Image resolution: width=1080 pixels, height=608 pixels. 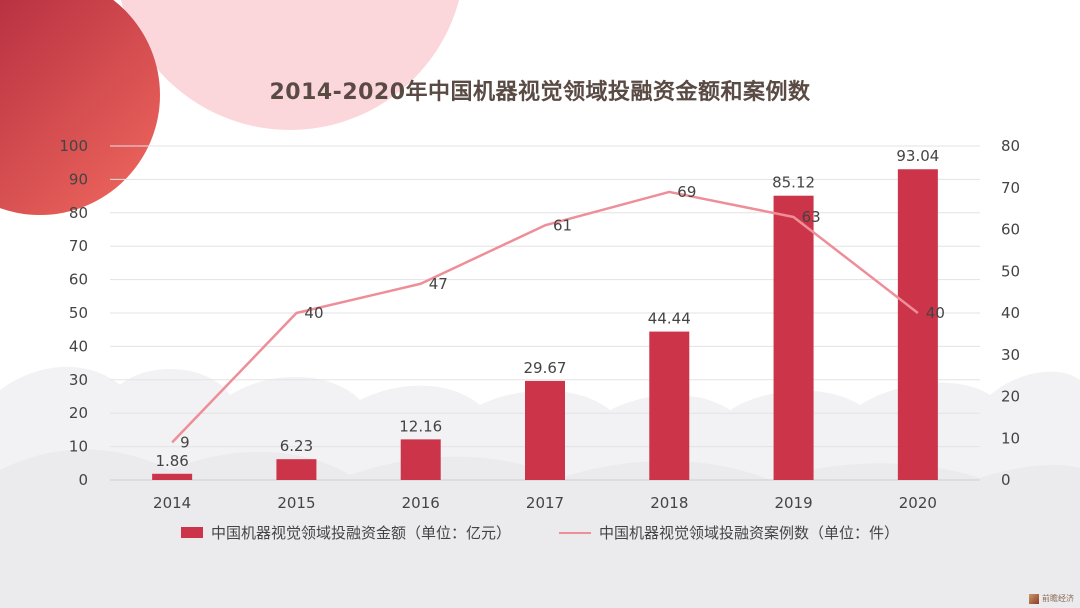 I want to click on left-tick-label: 70, so click(x=78, y=246).